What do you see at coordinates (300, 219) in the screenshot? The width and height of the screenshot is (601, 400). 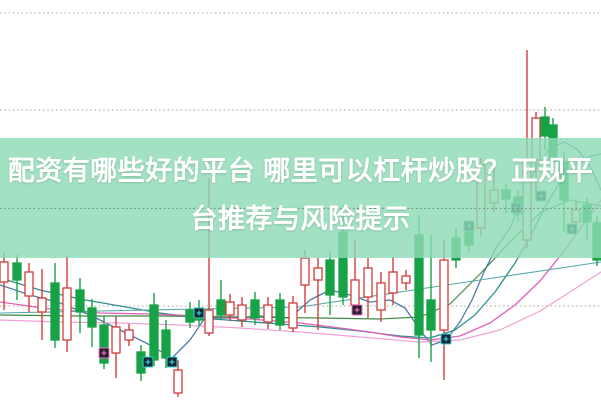 I see `headline-line-2: 台推荐与风险提示` at bounding box center [300, 219].